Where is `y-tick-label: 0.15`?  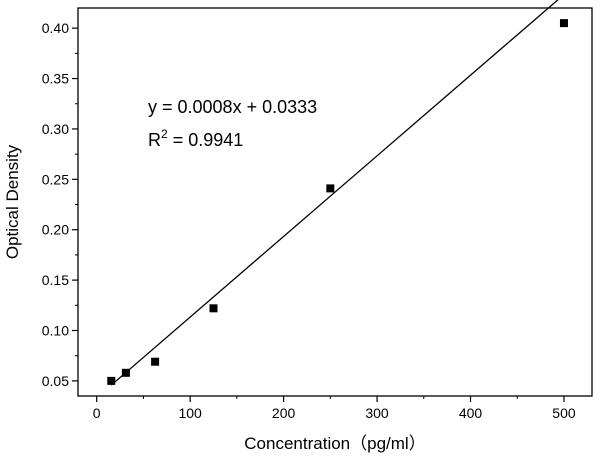
y-tick-label: 0.15 is located at coordinates (55, 280).